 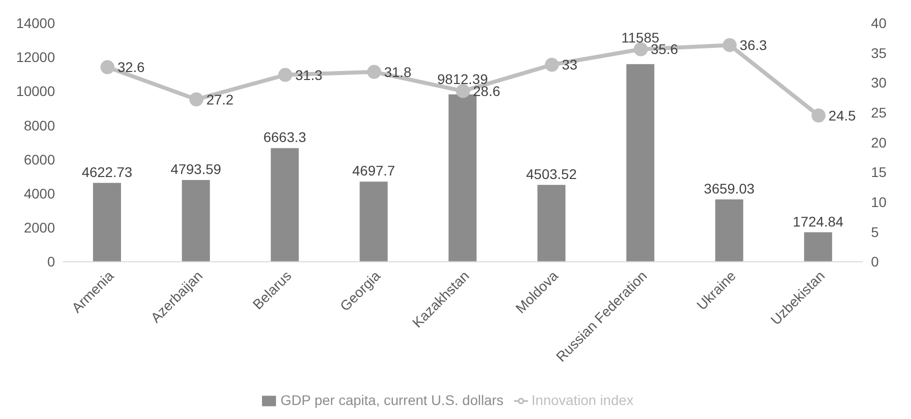 I want to click on y2-tick-label: 25, so click(x=879, y=112).